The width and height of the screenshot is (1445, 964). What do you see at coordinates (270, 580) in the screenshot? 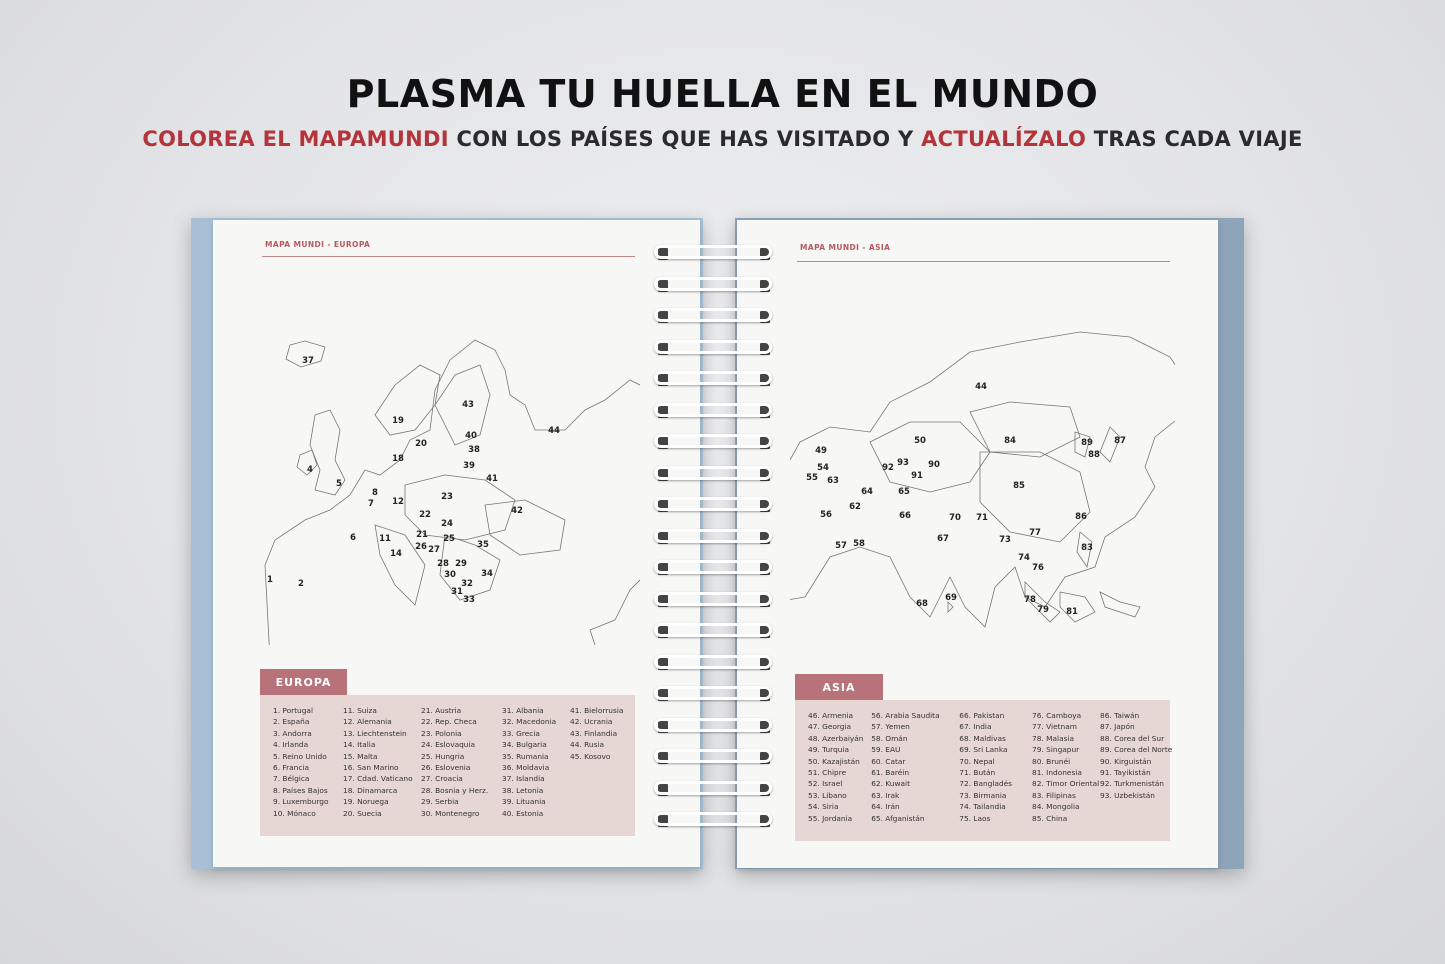
I see `map-label: 1` at bounding box center [270, 580].